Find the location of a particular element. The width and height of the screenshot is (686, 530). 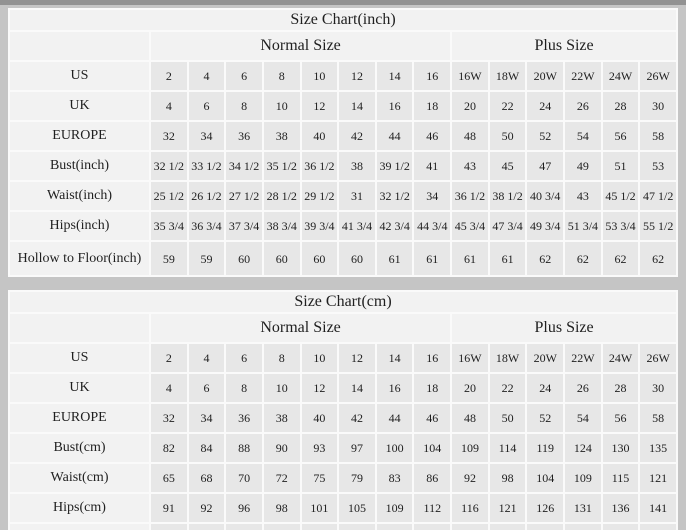

size-cell: 45 3/4 is located at coordinates (470, 226).